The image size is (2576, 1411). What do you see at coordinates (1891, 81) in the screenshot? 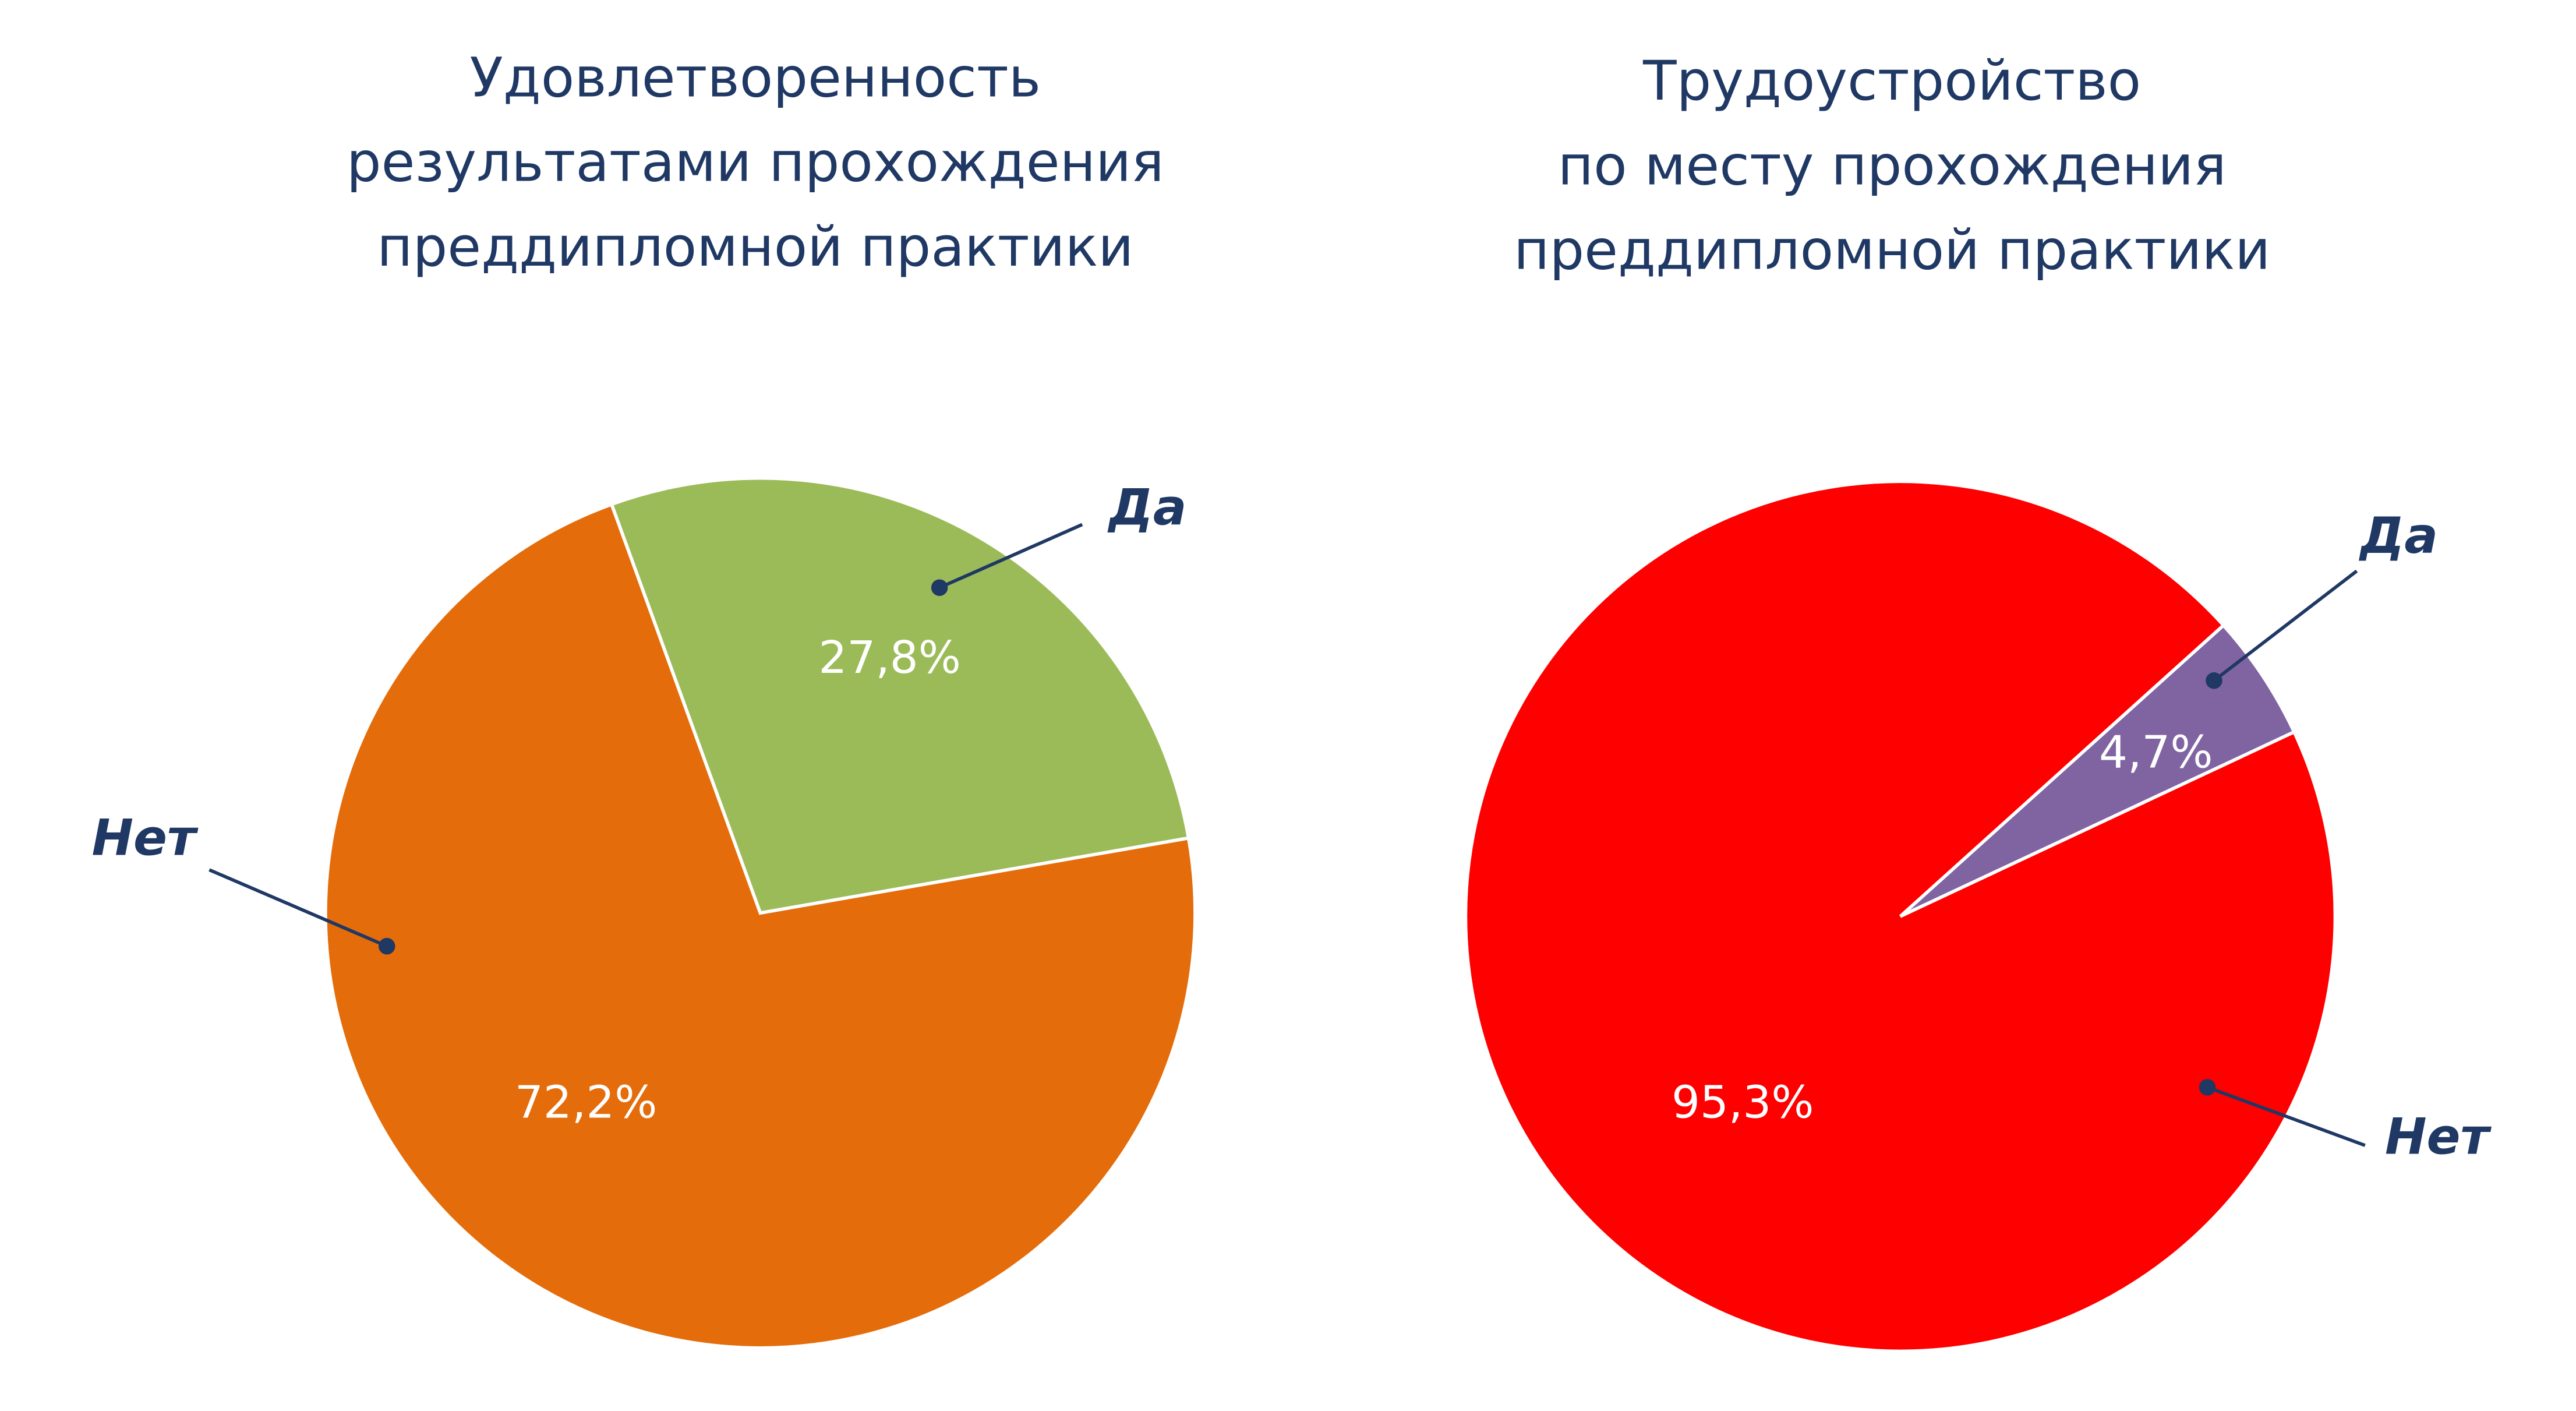
I see `chart-title: Трудоустройство` at bounding box center [1891, 81].